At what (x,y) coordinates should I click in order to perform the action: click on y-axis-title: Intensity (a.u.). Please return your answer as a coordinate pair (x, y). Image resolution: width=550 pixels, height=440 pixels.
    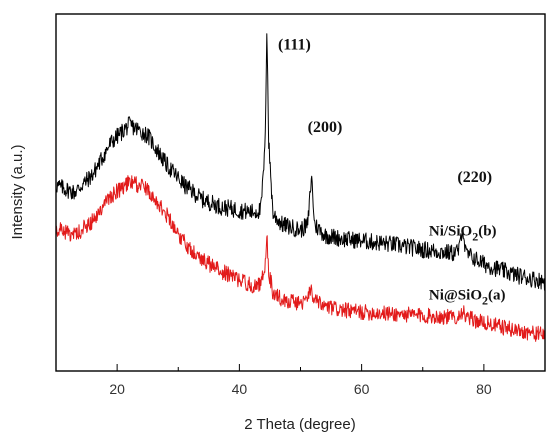
    Looking at the image, I should click on (17, 191).